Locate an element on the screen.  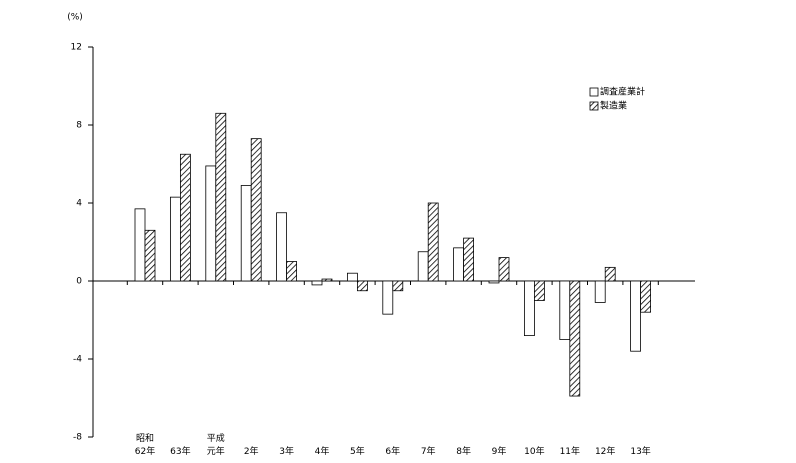
y-axis-label: (%) is located at coordinates (75, 18).